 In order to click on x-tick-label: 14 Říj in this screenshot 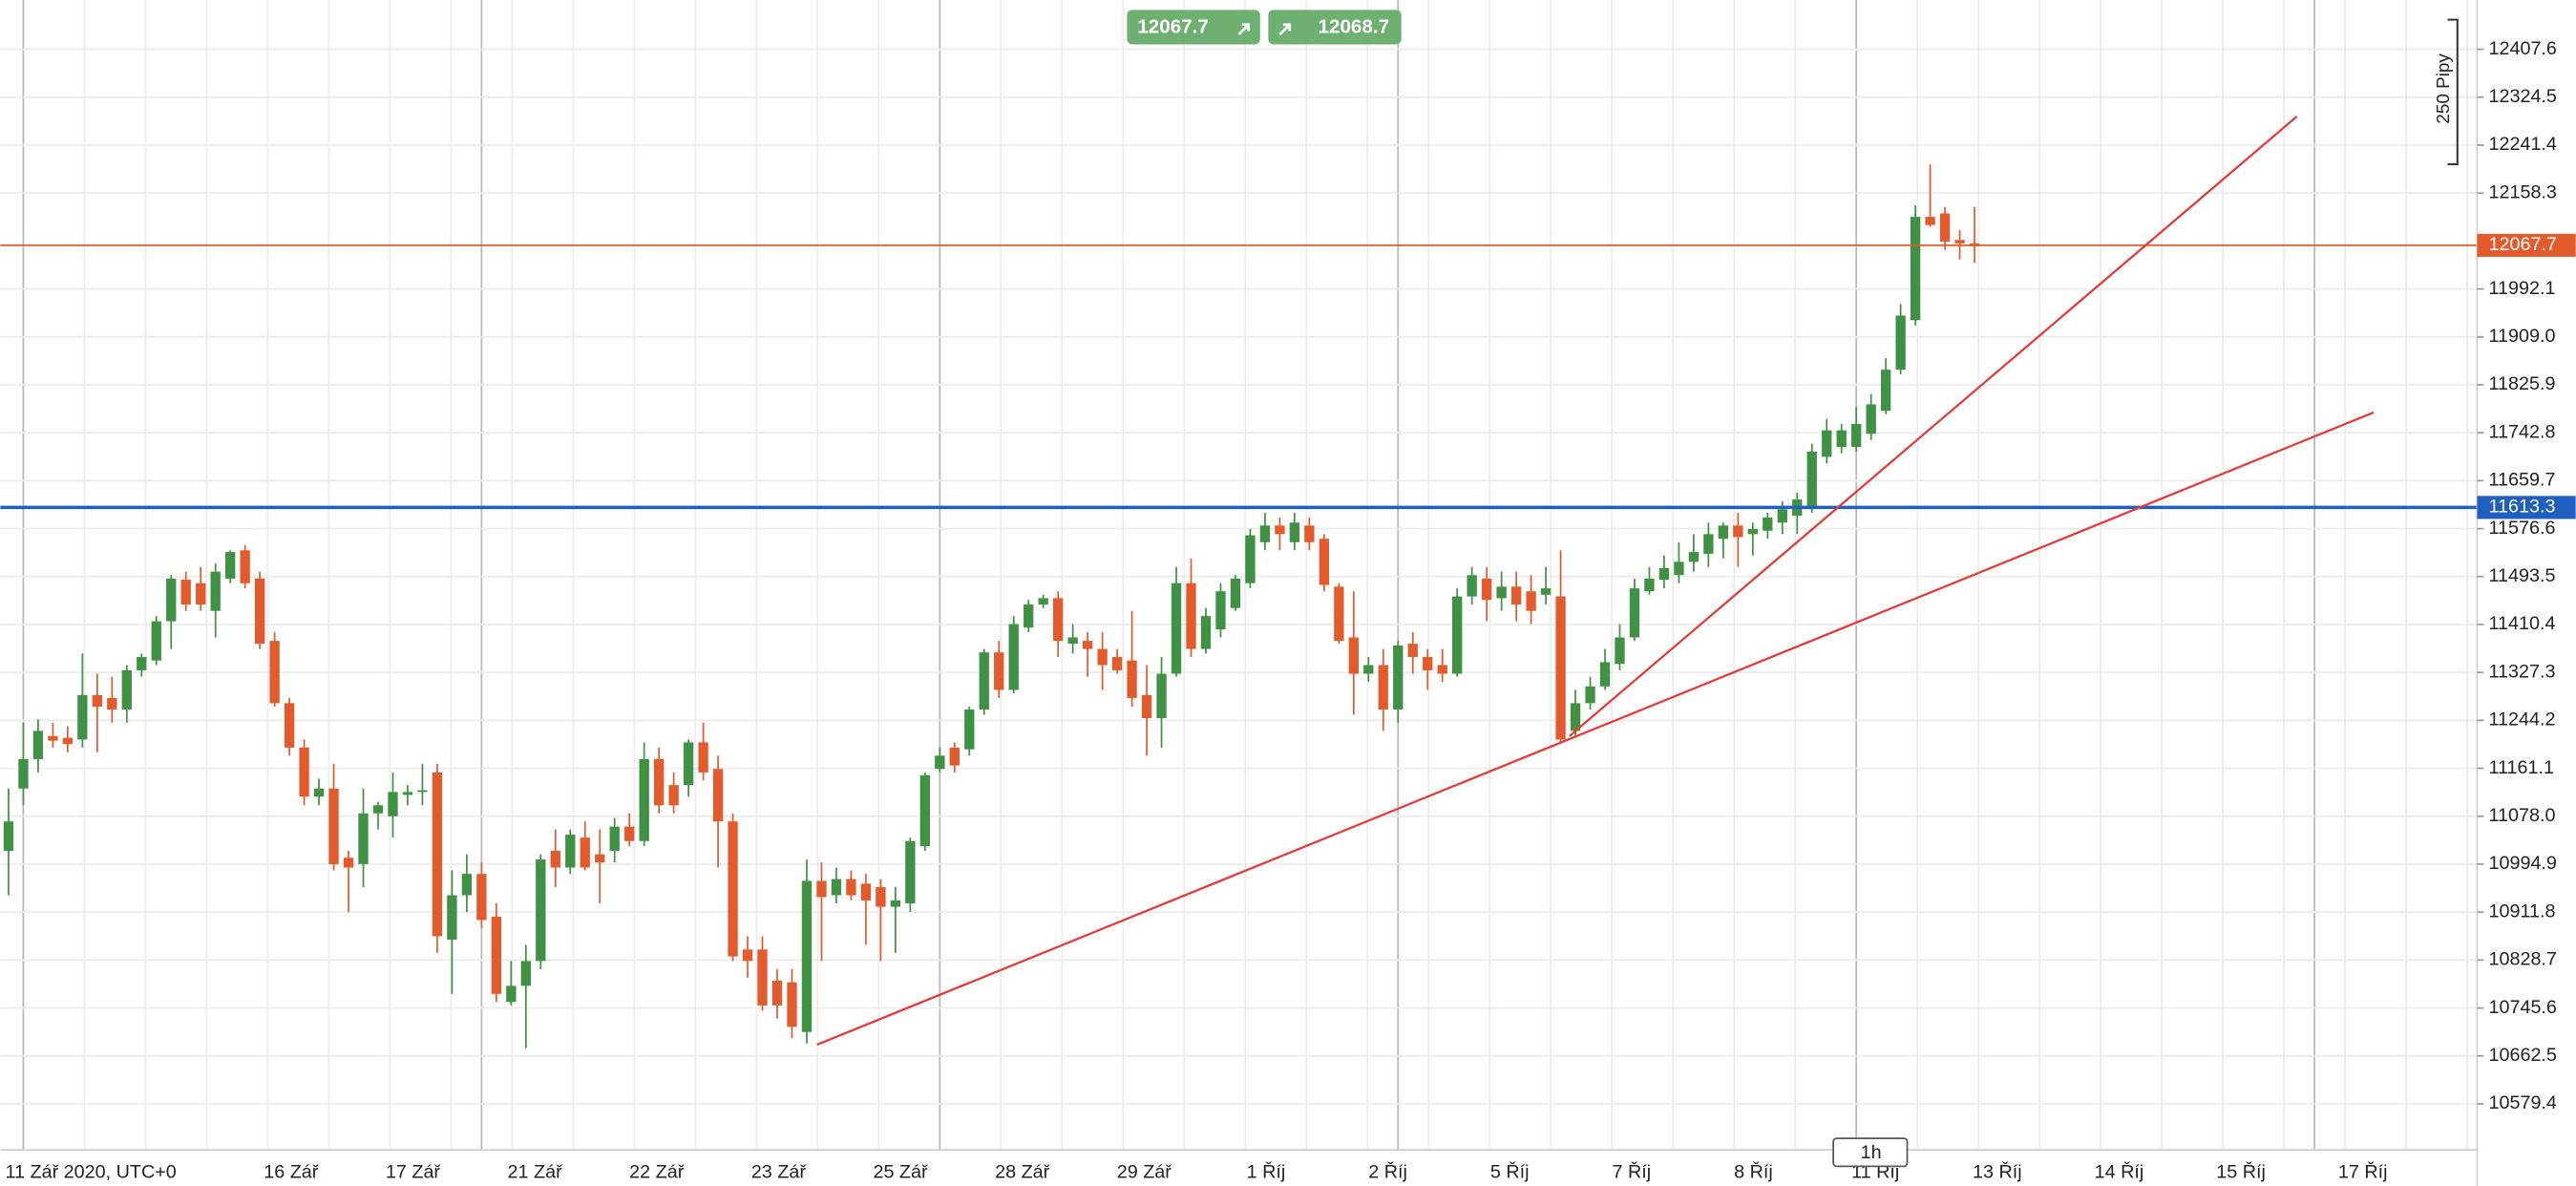, I will do `click(2119, 1171)`.